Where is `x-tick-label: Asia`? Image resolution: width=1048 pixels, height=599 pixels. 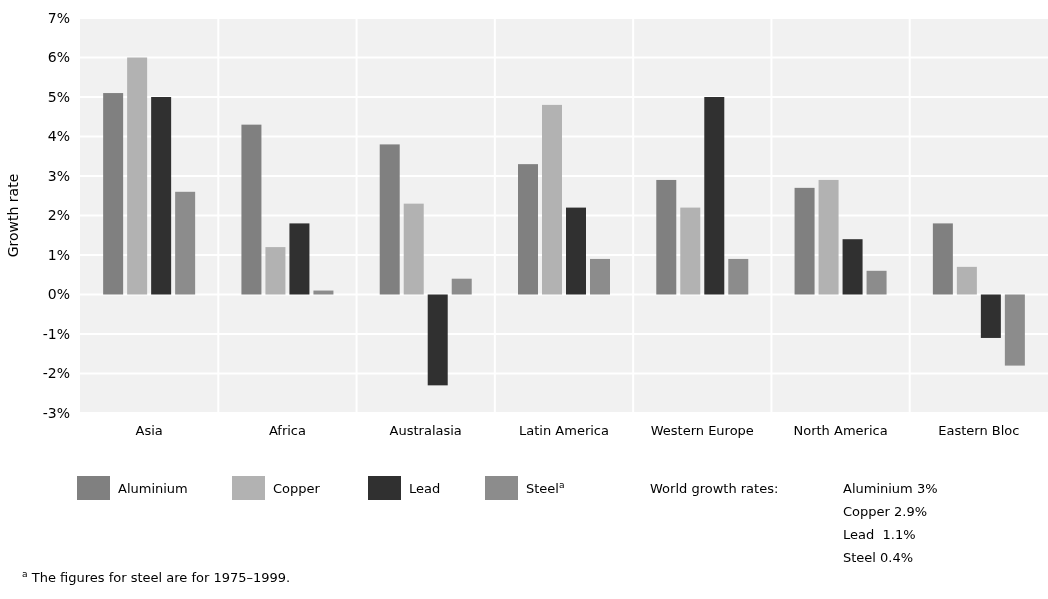 x-tick-label: Asia is located at coordinates (149, 430).